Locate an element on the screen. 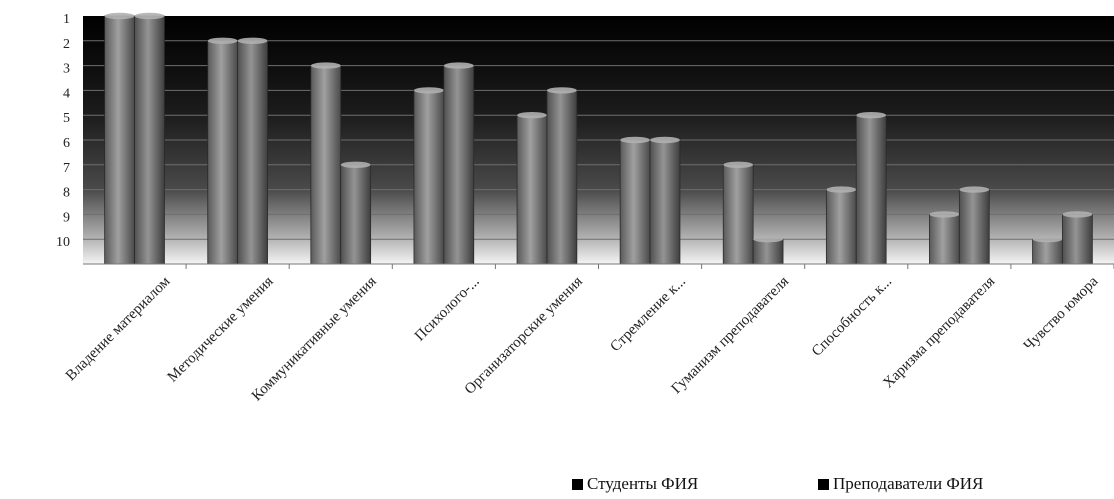 The image size is (1114, 499). legend-item-teachers: Преподаватели ФИЯ is located at coordinates (900, 484).